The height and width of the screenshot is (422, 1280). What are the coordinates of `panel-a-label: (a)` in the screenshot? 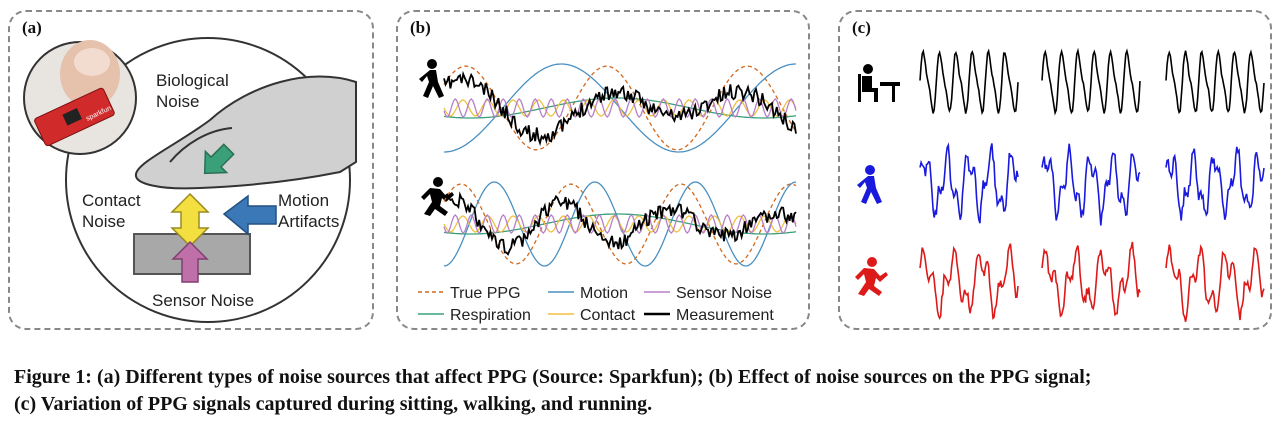 It's located at (32, 27).